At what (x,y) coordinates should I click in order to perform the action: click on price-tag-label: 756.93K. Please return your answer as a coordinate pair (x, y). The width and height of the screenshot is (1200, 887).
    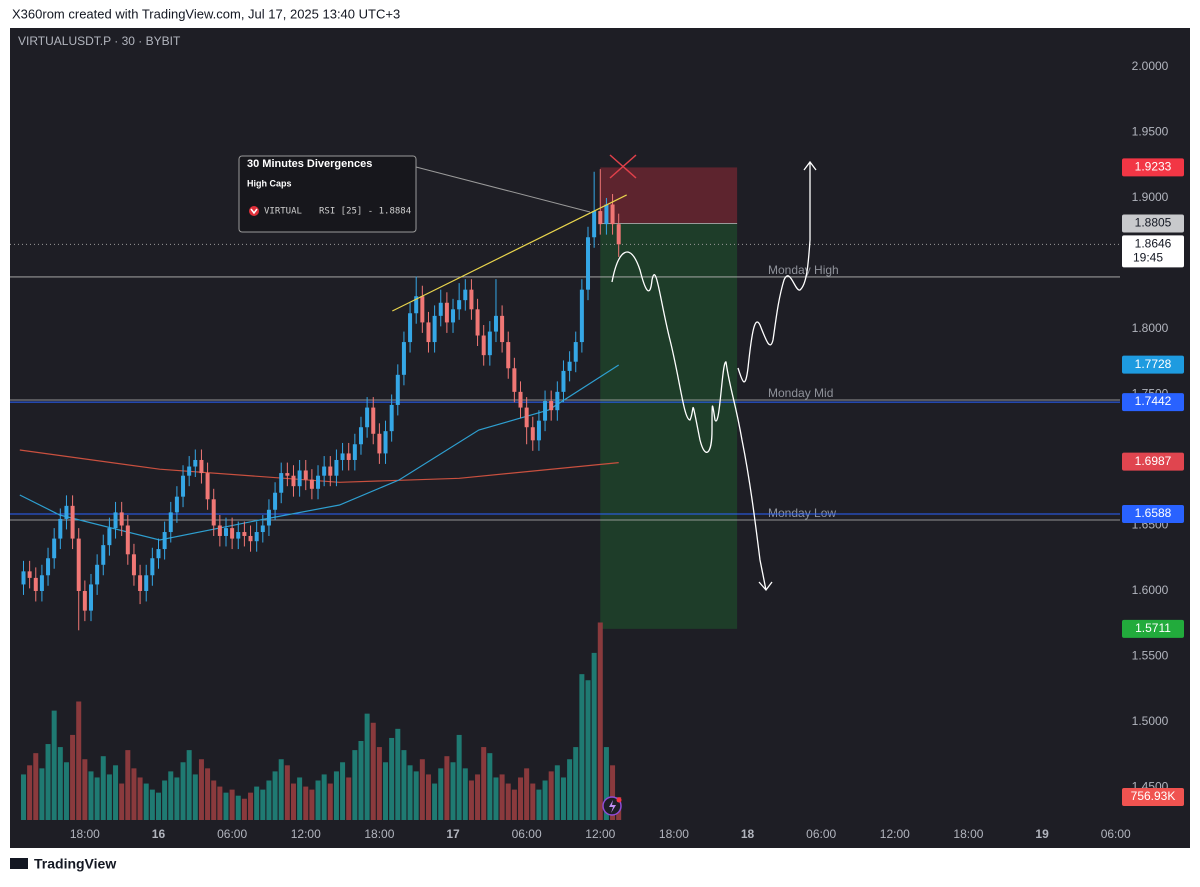
    Looking at the image, I should click on (1153, 796).